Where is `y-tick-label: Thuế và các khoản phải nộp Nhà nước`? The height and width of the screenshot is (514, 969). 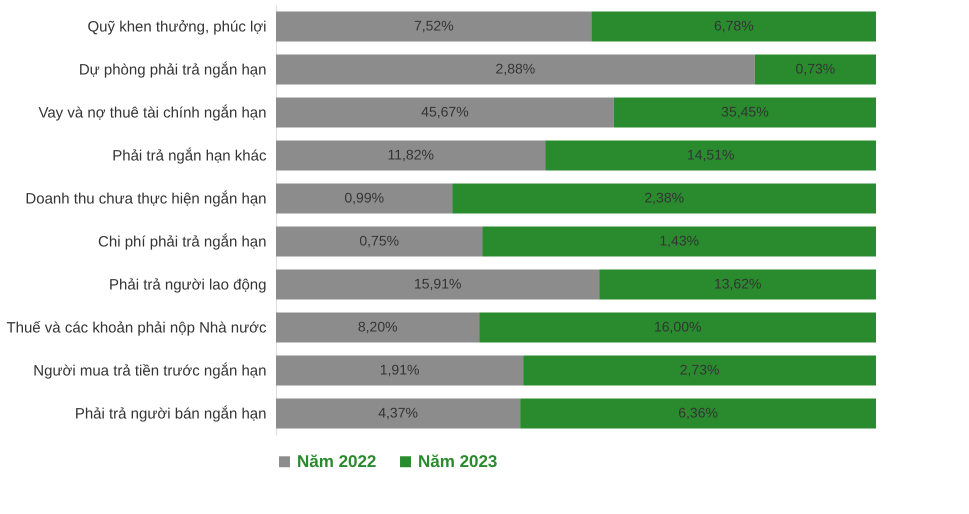 y-tick-label: Thuế và các khoản phải nộp Nhà nước is located at coordinates (136, 328).